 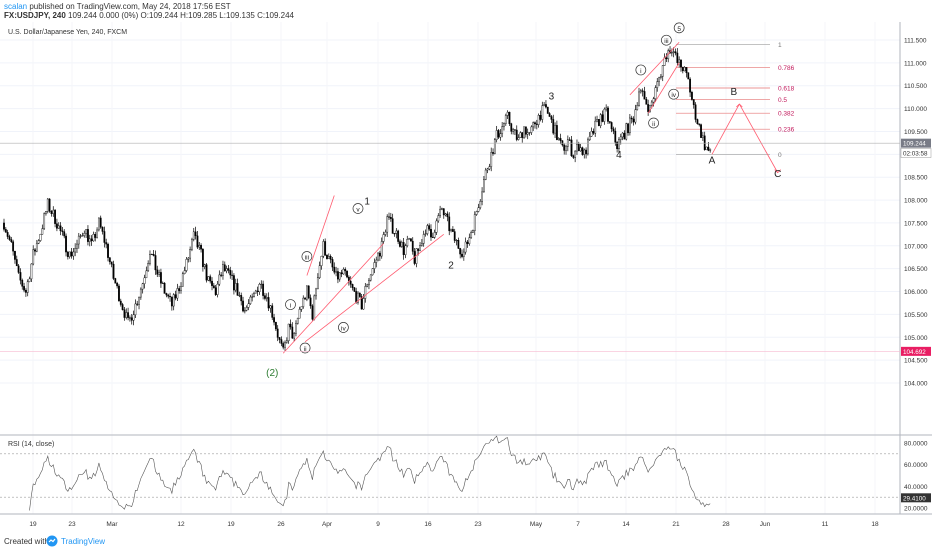 I want to click on time-tick-label: 14, so click(x=626, y=524).